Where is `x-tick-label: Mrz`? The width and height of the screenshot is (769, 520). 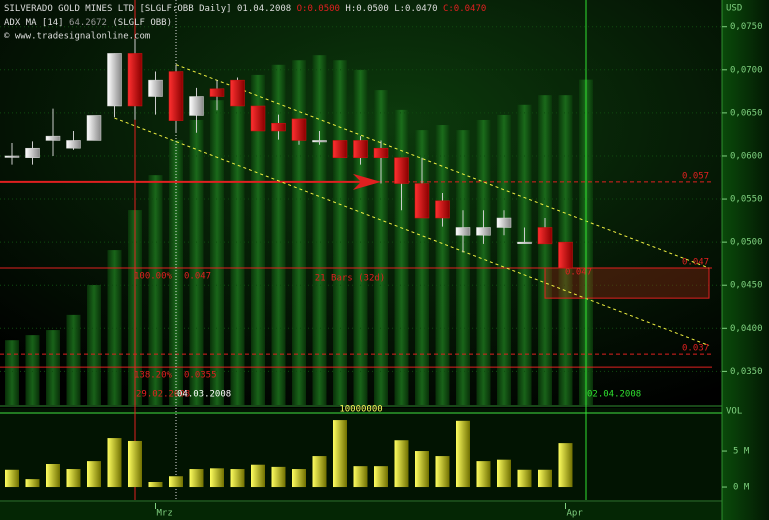
x-tick-label: Mrz is located at coordinates (165, 514).